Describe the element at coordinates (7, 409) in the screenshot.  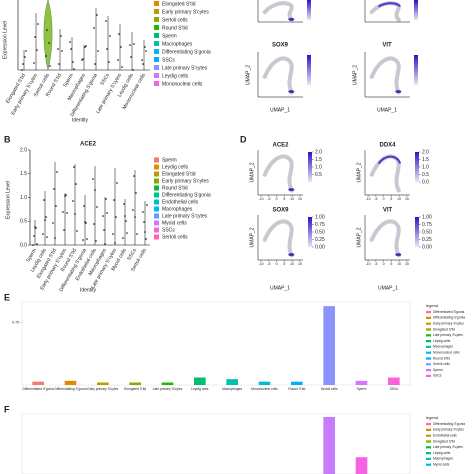
I see `panel-letter: F` at that location.